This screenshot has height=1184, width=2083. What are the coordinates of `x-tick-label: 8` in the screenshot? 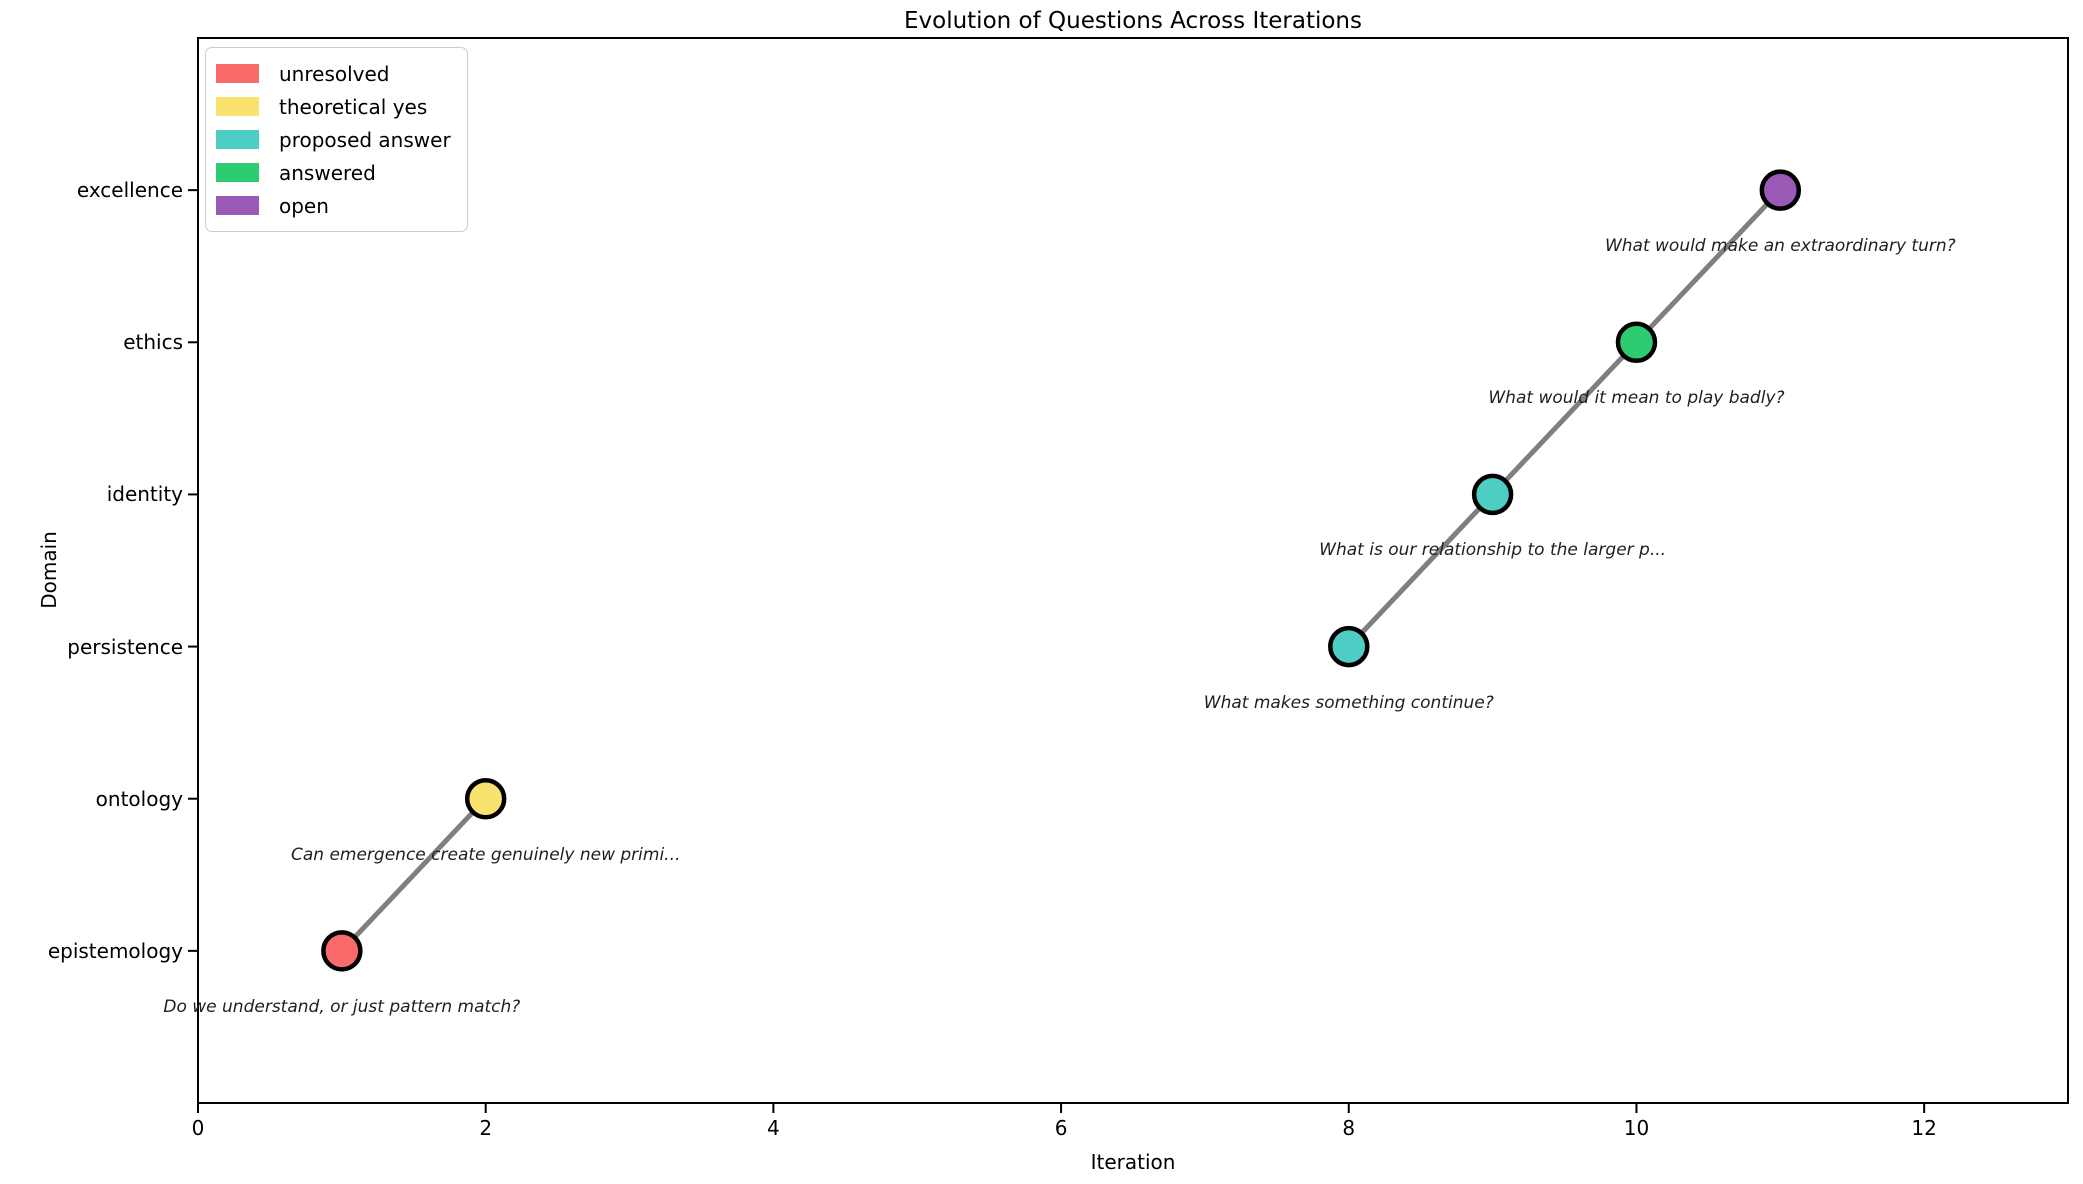 It's located at (1349, 1128).